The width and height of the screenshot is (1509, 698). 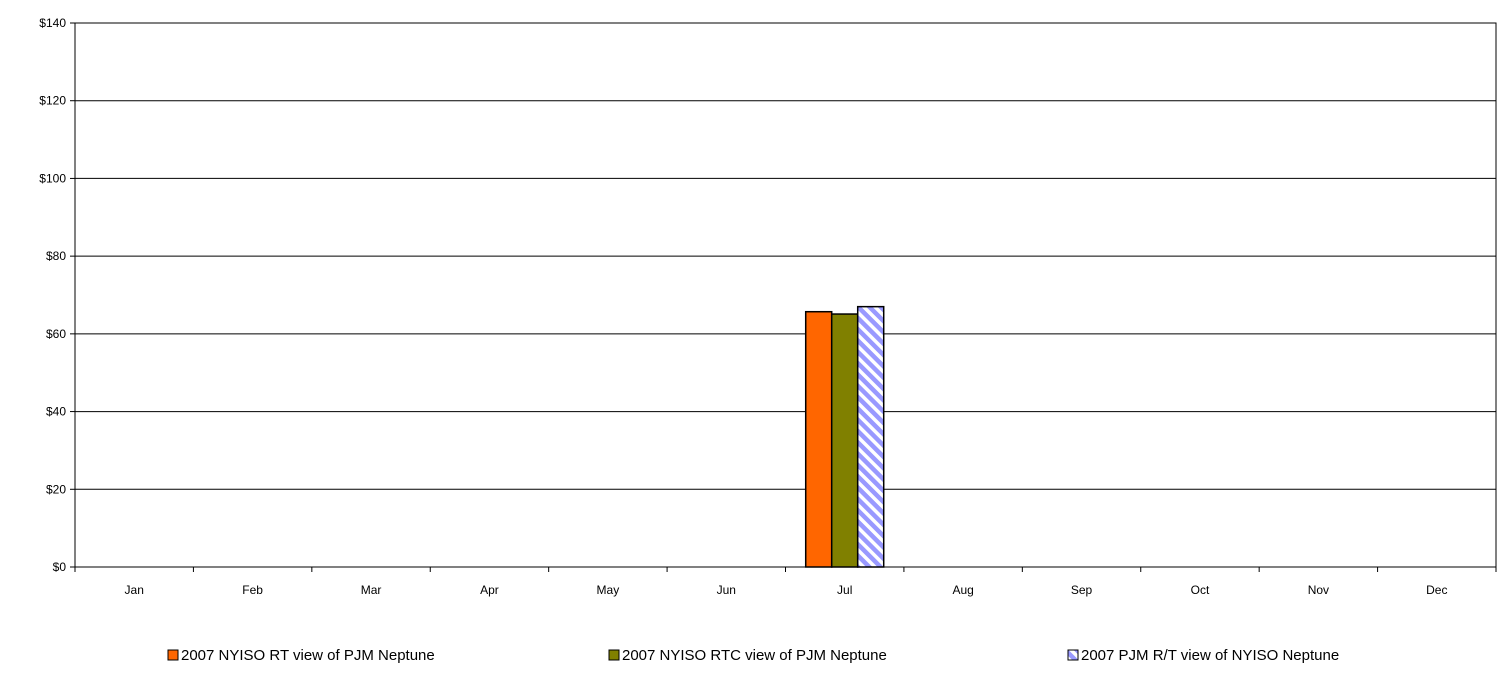 I want to click on x-tick-label: Oct, so click(x=1200, y=590).